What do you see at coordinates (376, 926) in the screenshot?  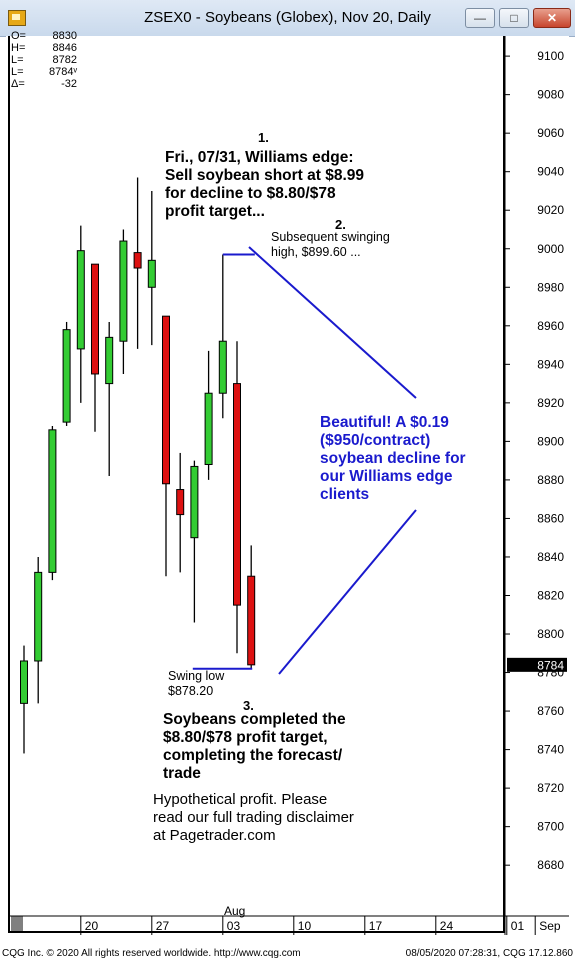 I see `x-tick-label: 17` at bounding box center [376, 926].